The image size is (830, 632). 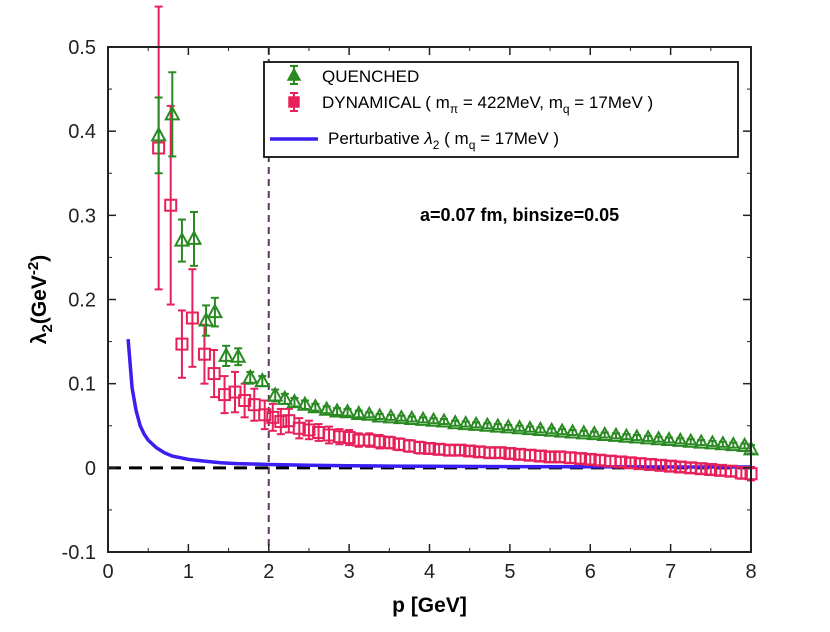 I want to click on y-tick-label: 0.2, so click(x=82, y=301).